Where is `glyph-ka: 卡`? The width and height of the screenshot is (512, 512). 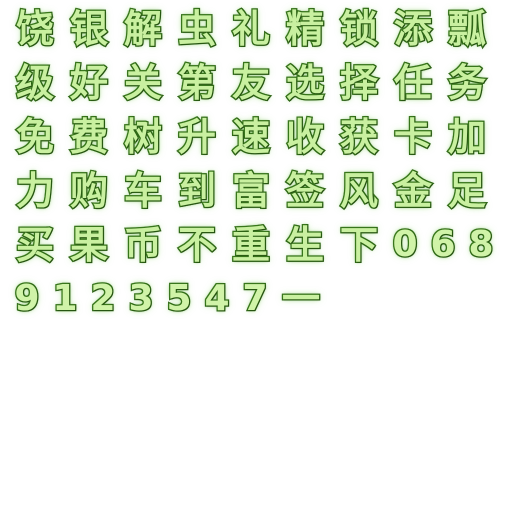 glyph-ka: 卡 is located at coordinates (413, 137).